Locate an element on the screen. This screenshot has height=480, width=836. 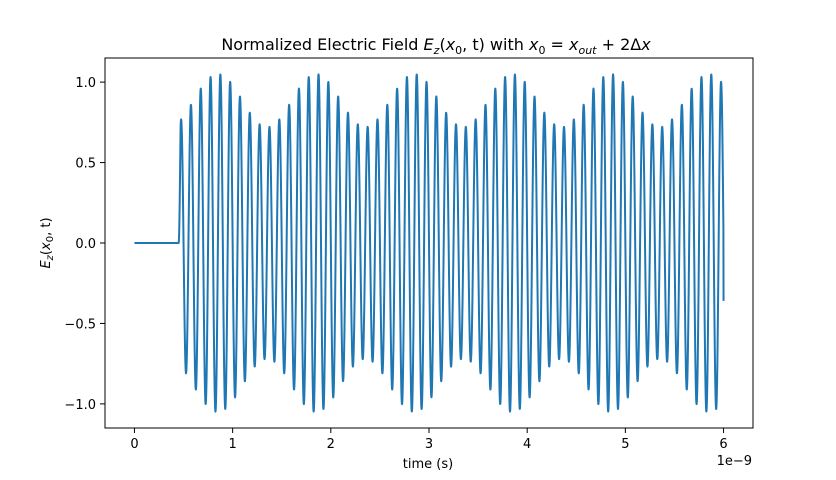
y-label-sub: z is located at coordinates (50, 257).